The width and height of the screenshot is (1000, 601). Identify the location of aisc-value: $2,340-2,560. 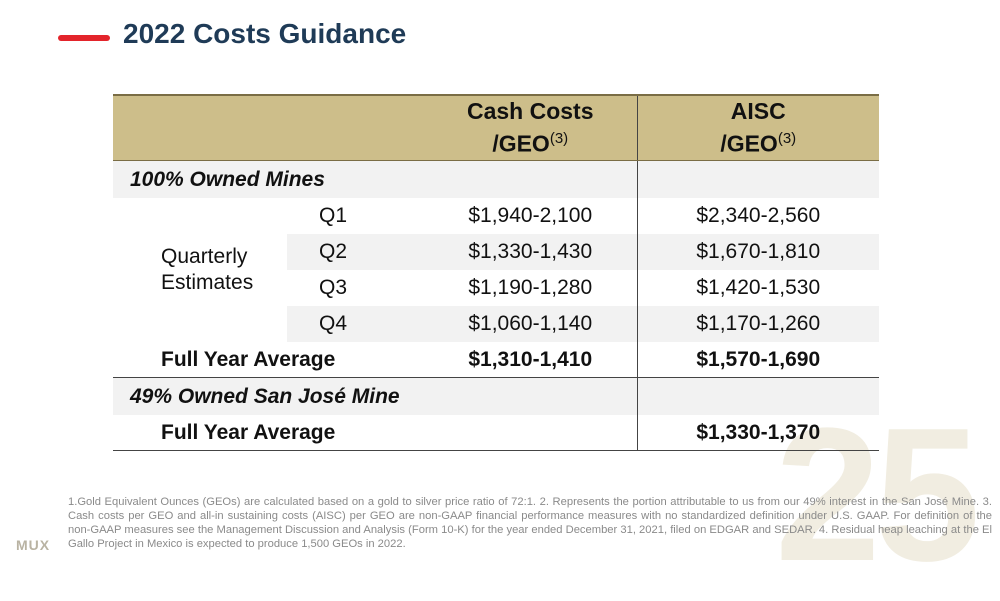
(757, 216).